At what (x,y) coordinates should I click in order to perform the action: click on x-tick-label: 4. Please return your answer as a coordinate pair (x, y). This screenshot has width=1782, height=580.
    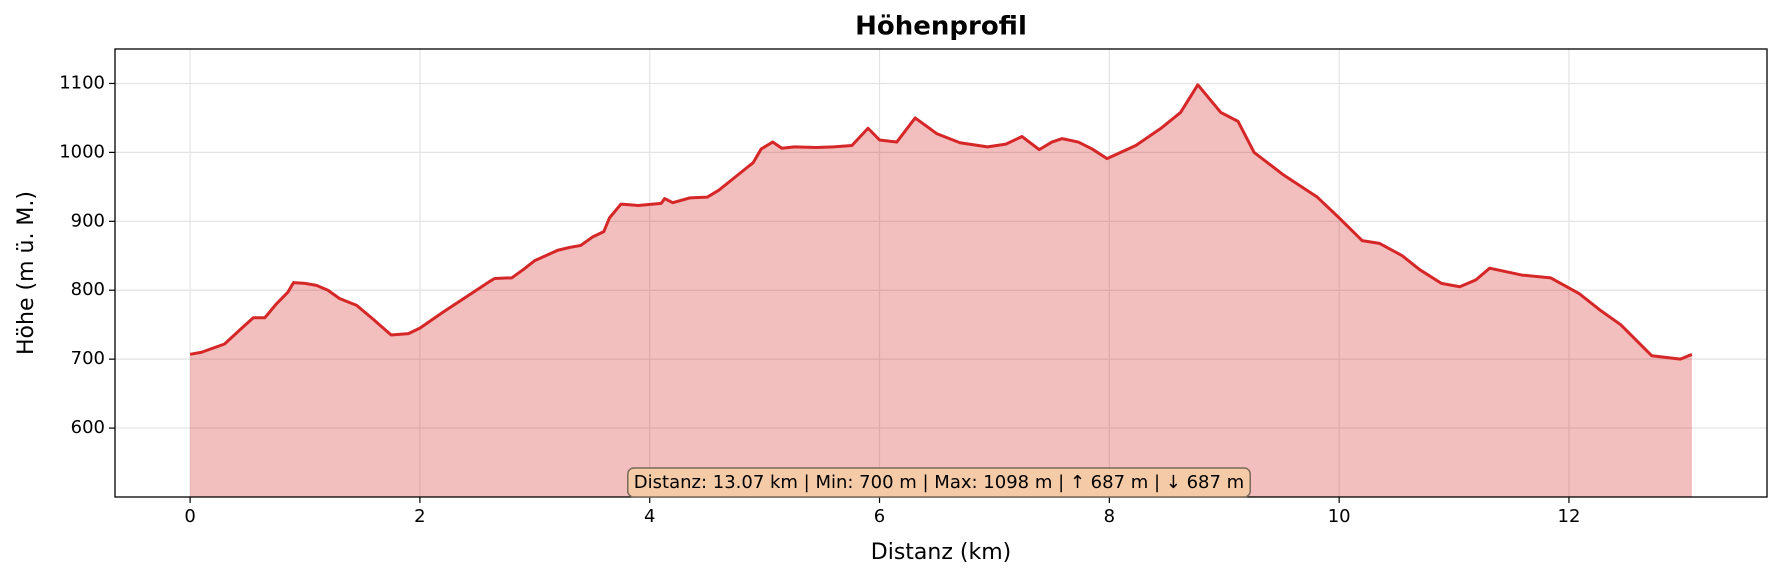
    Looking at the image, I should click on (649, 516).